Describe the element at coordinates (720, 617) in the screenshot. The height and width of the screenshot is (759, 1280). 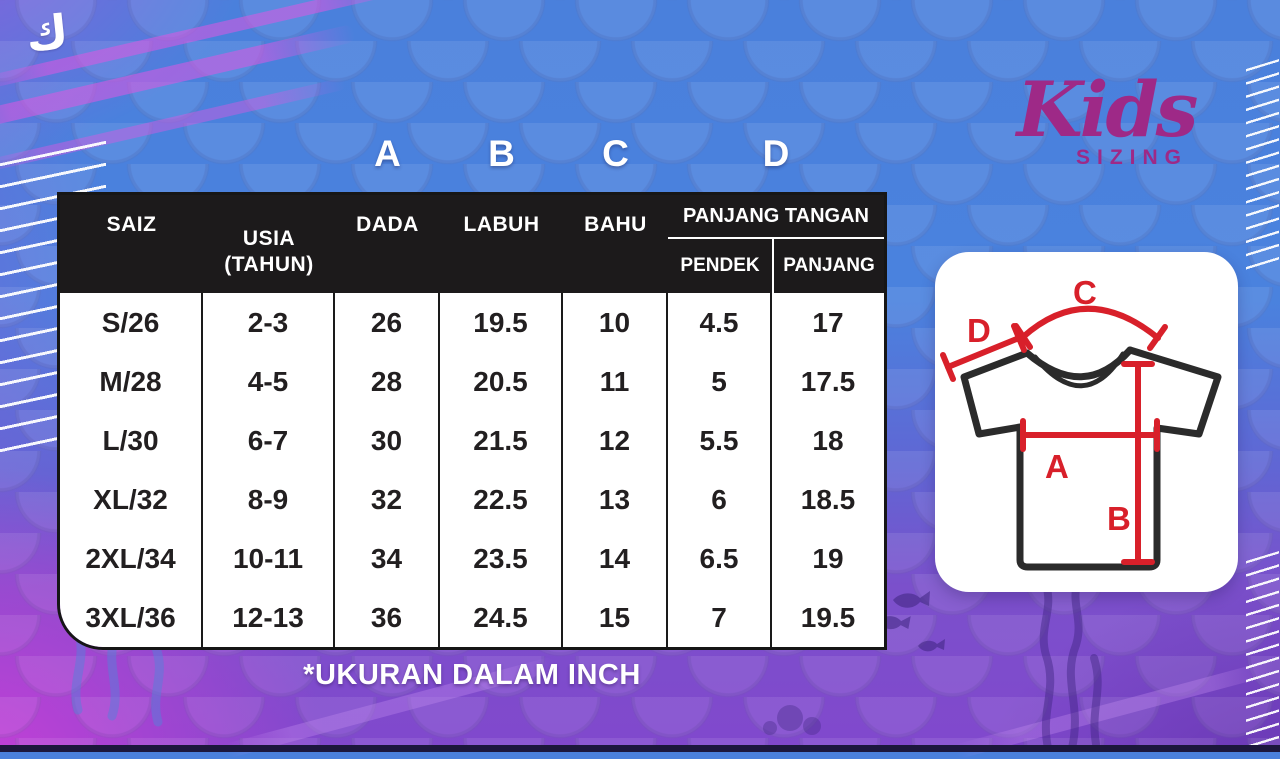
I see `table-cell: 7` at that location.